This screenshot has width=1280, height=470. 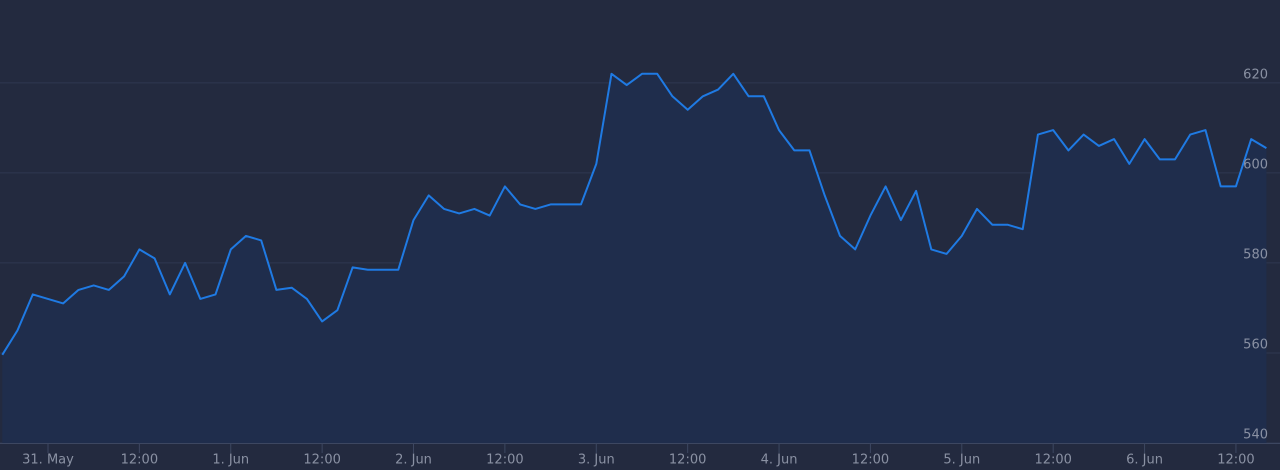 What do you see at coordinates (779, 460) in the screenshot?
I see `x-tick-label: 4. Jun` at bounding box center [779, 460].